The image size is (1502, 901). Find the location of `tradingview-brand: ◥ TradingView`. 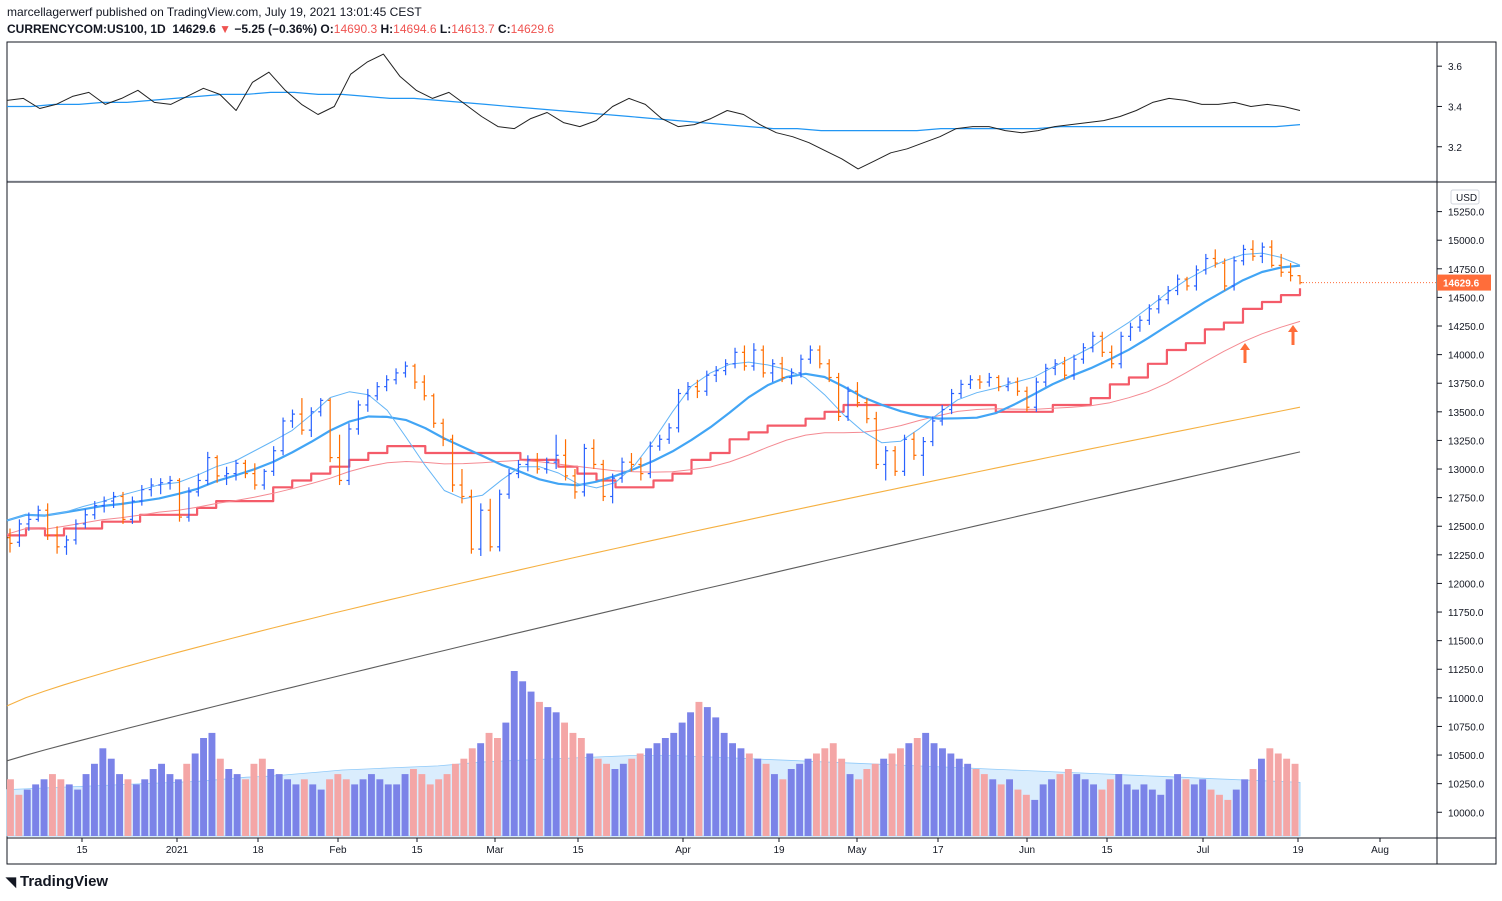

tradingview-brand: ◥ TradingView is located at coordinates (57, 881).